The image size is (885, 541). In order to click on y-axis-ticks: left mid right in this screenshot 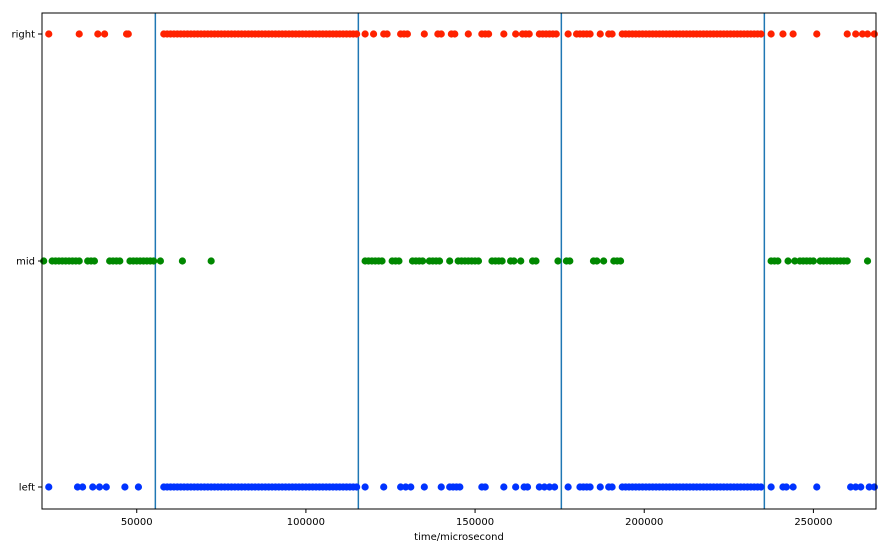, I will do `click(27, 262)`.